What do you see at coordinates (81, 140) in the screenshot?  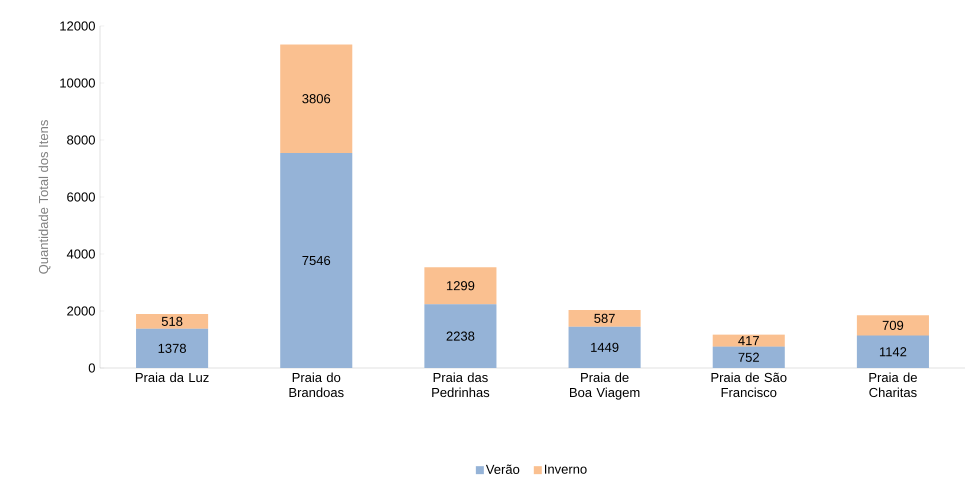 I see `y-tick-label: 8000` at bounding box center [81, 140].